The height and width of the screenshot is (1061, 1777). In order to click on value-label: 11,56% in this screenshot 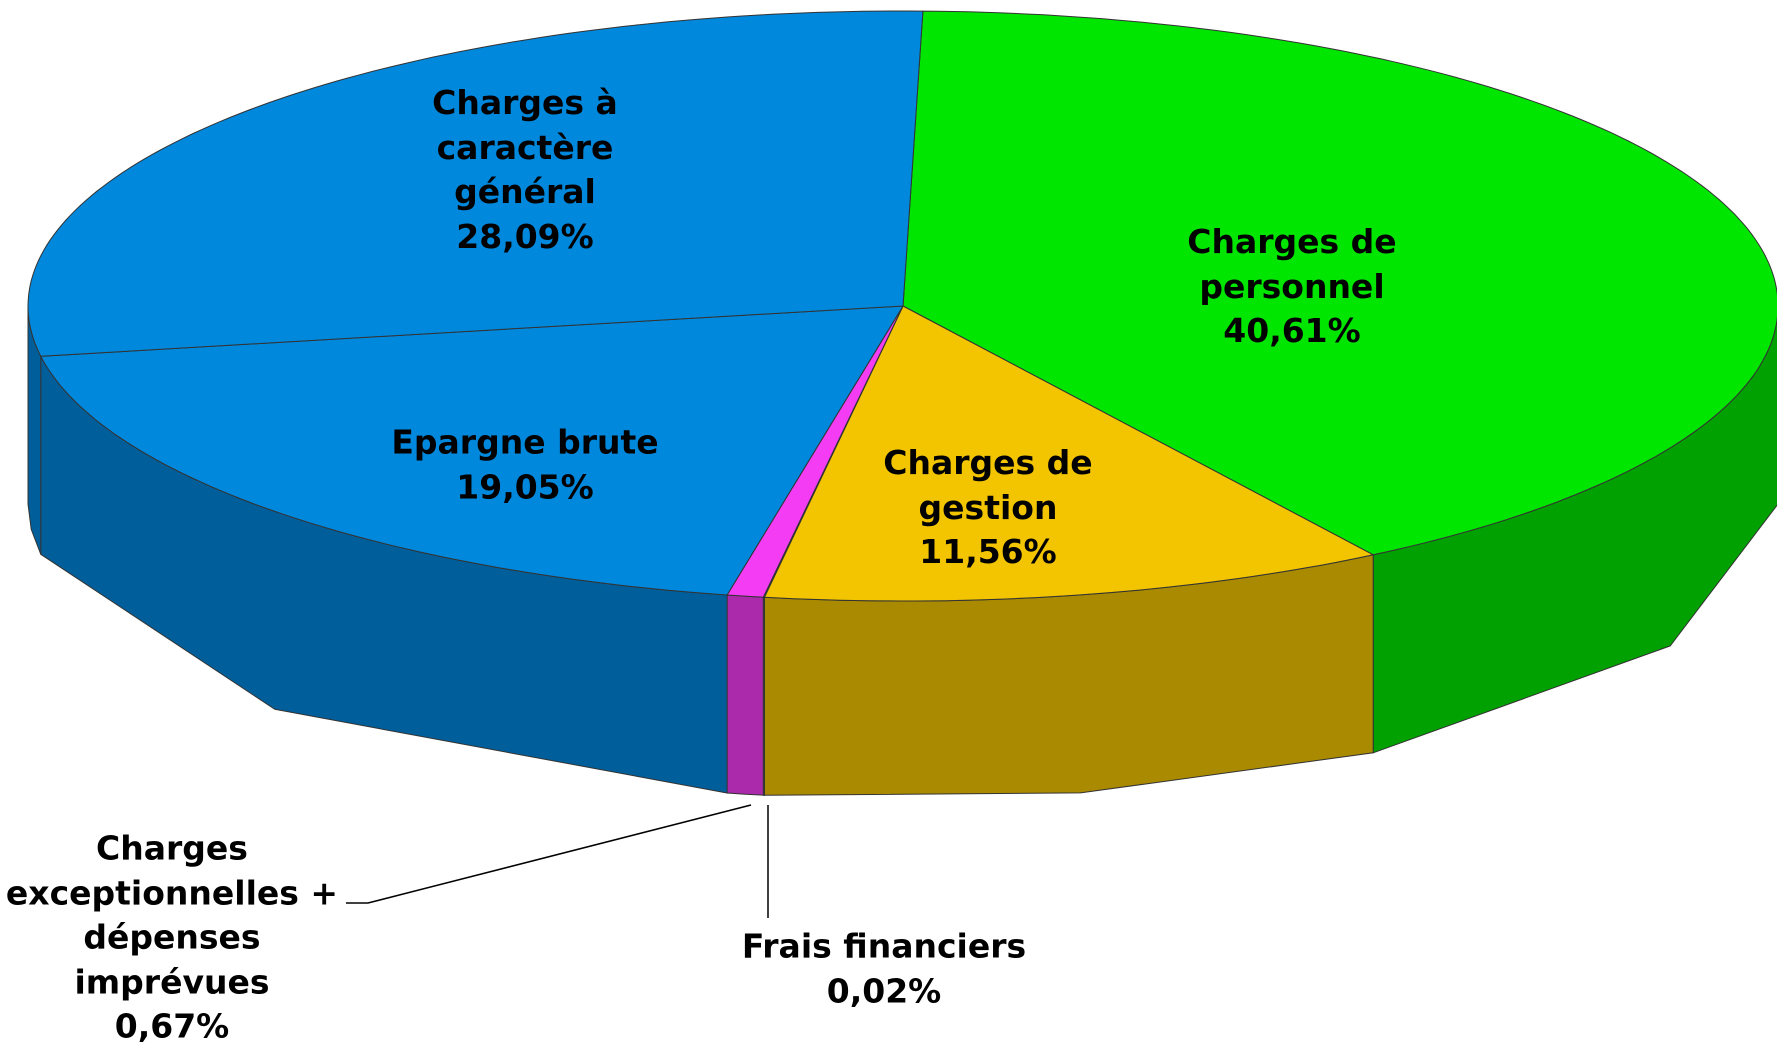, I will do `click(988, 552)`.